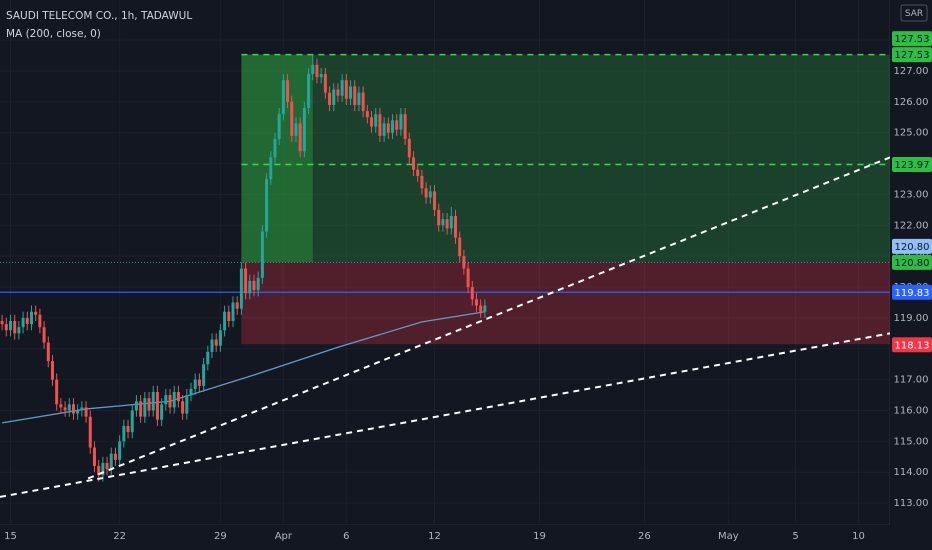  What do you see at coordinates (566, 303) in the screenshot?
I see `loss-zone` at bounding box center [566, 303].